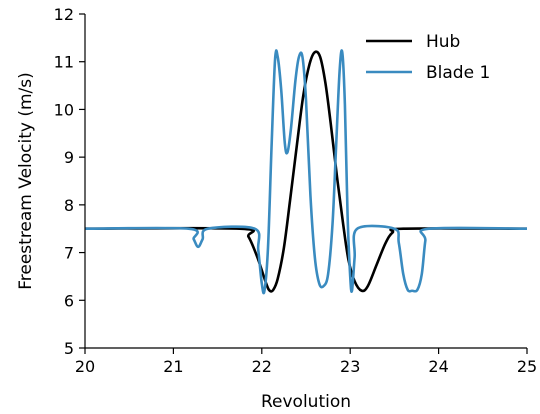  I want to click on legend-label-blade-1: Blade 1, so click(458, 73).